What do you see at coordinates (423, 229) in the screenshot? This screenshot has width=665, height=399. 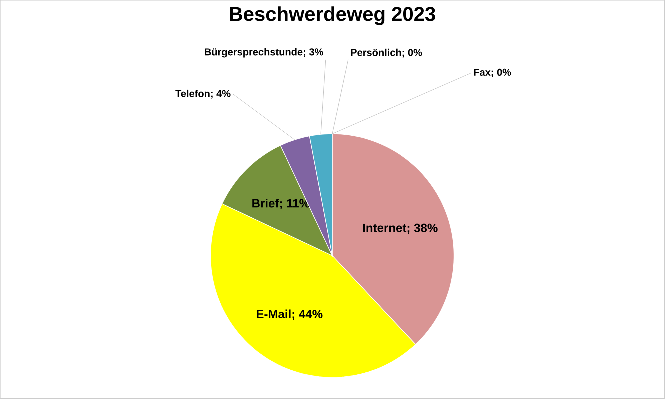 I see `data-label: ; 38%` at bounding box center [423, 229].